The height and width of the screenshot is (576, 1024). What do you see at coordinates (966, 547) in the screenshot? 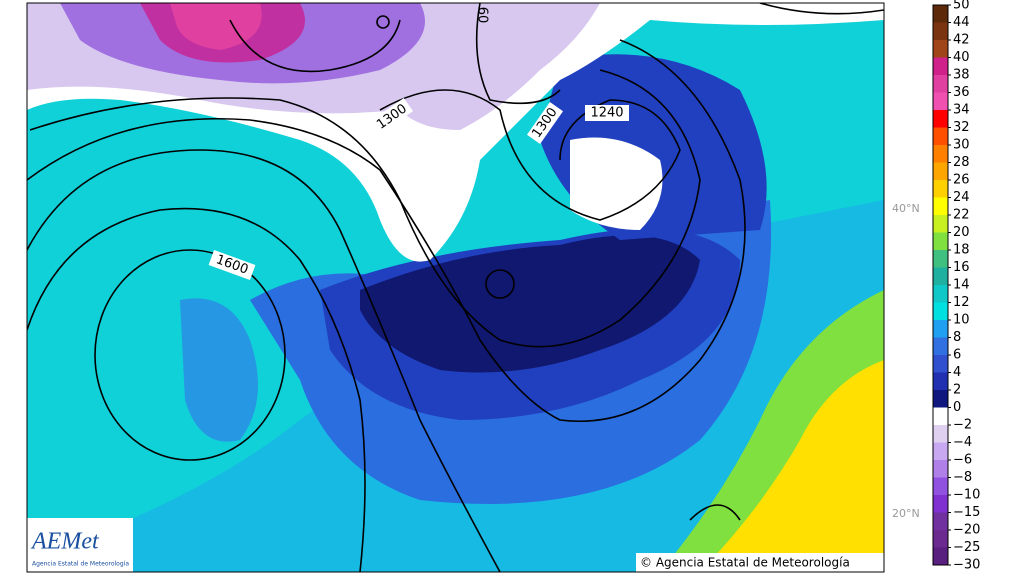
I see `colorbar-label: −25` at bounding box center [966, 547].